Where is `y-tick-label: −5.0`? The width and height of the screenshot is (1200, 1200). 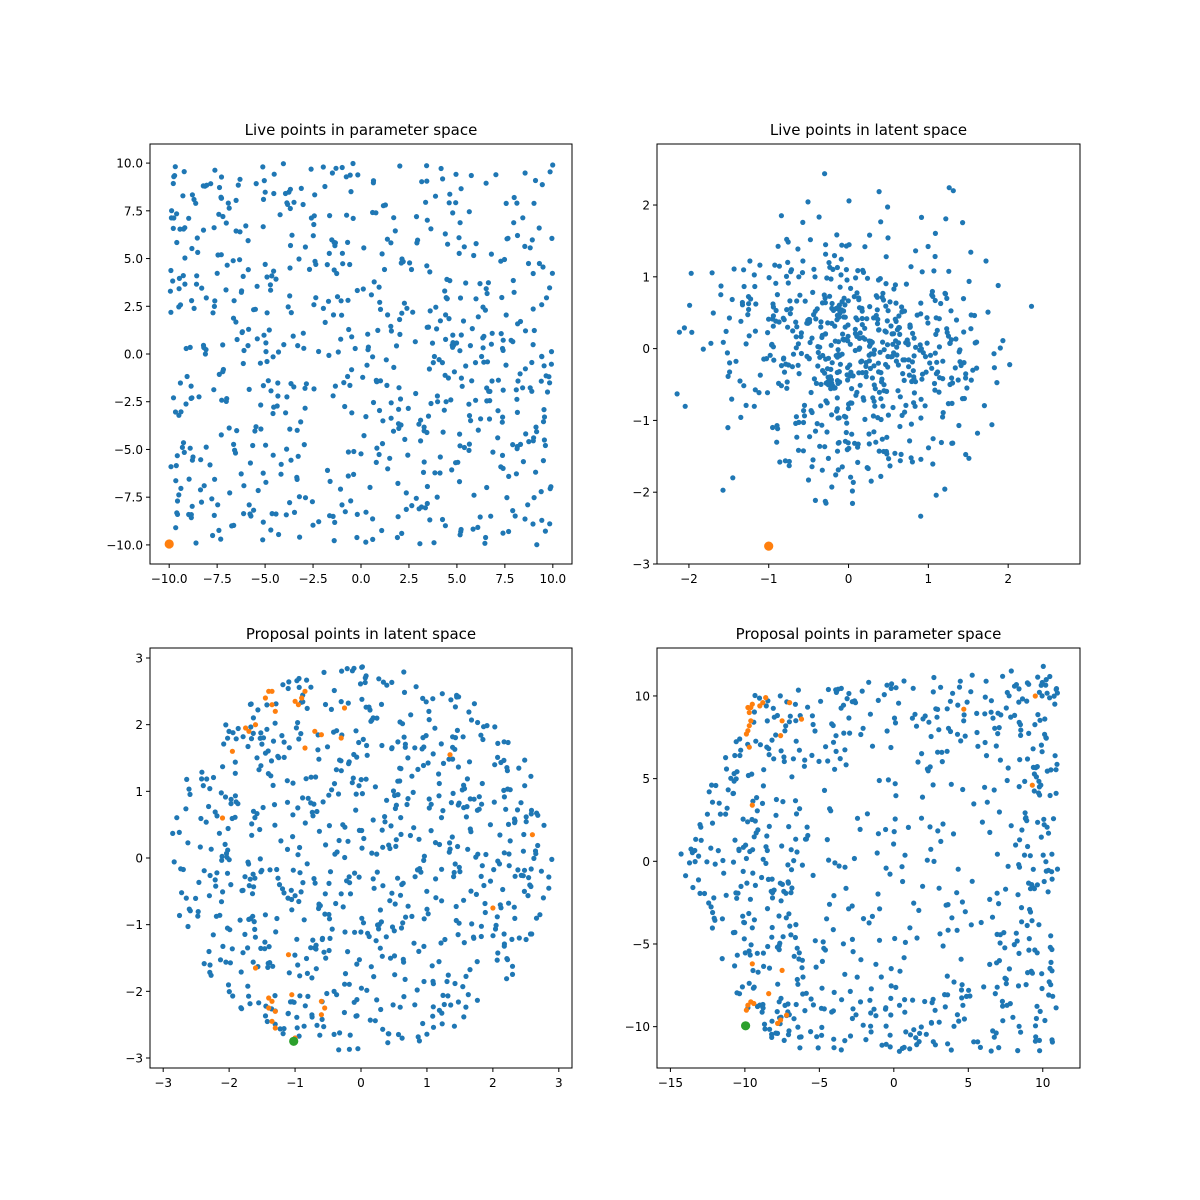
y-tick-label: −5.0 is located at coordinates (128, 450).